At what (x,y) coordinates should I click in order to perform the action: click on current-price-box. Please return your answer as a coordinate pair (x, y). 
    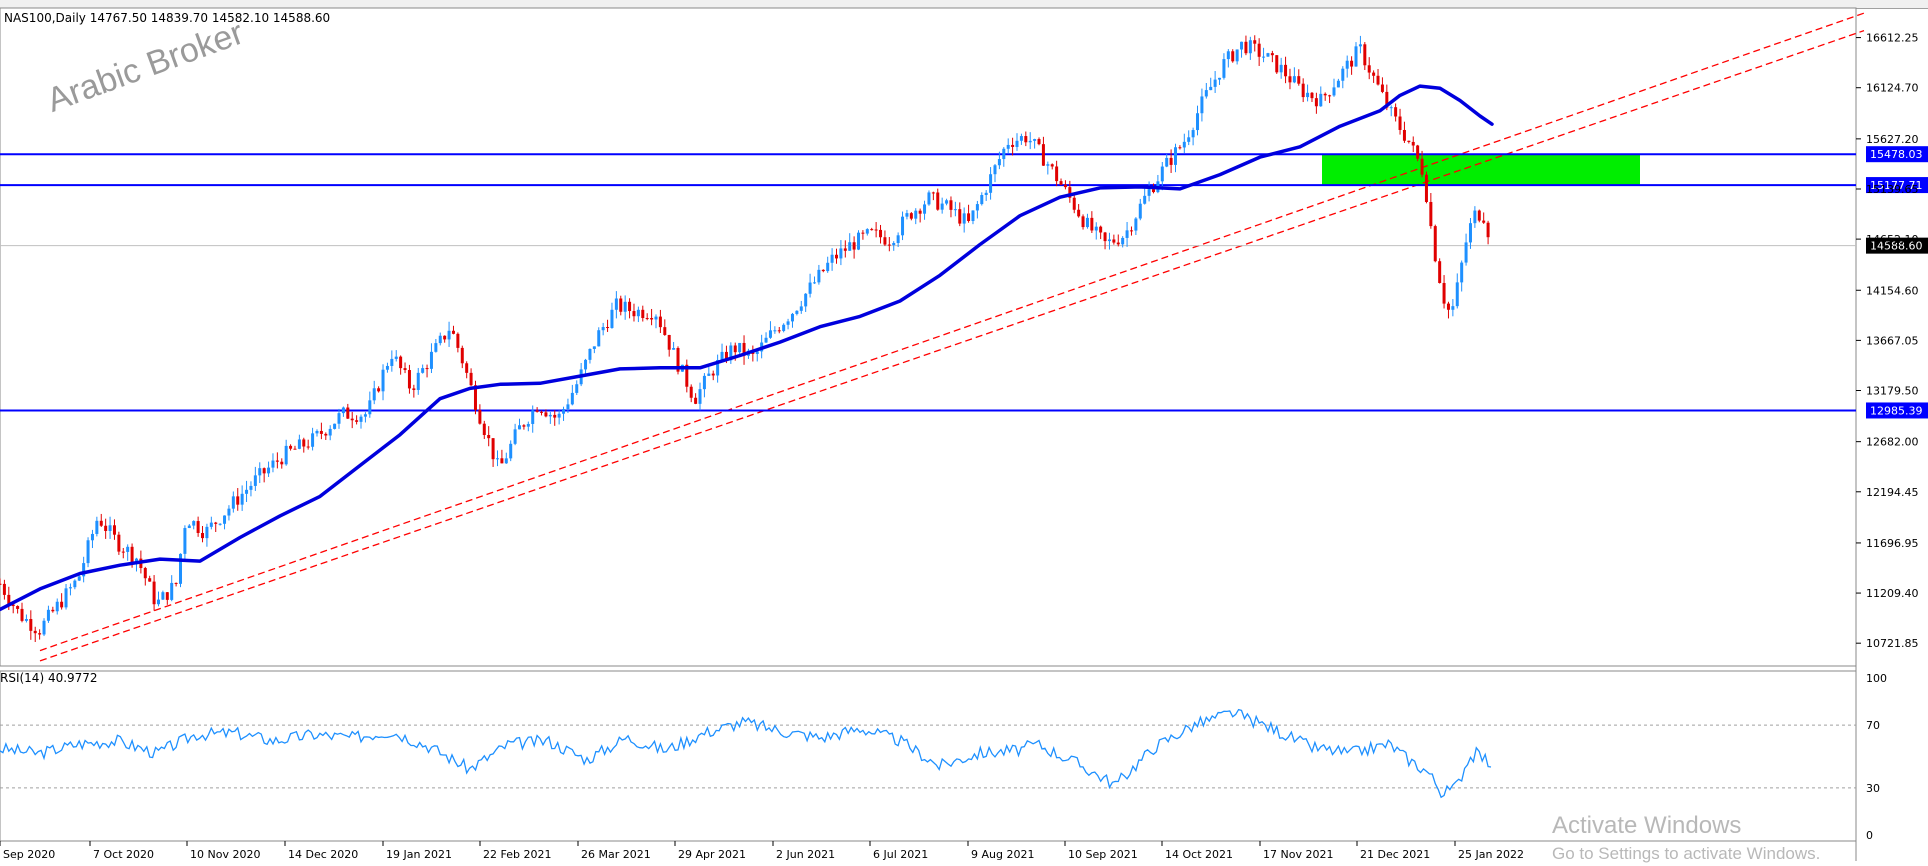
    Looking at the image, I should click on (1897, 245).